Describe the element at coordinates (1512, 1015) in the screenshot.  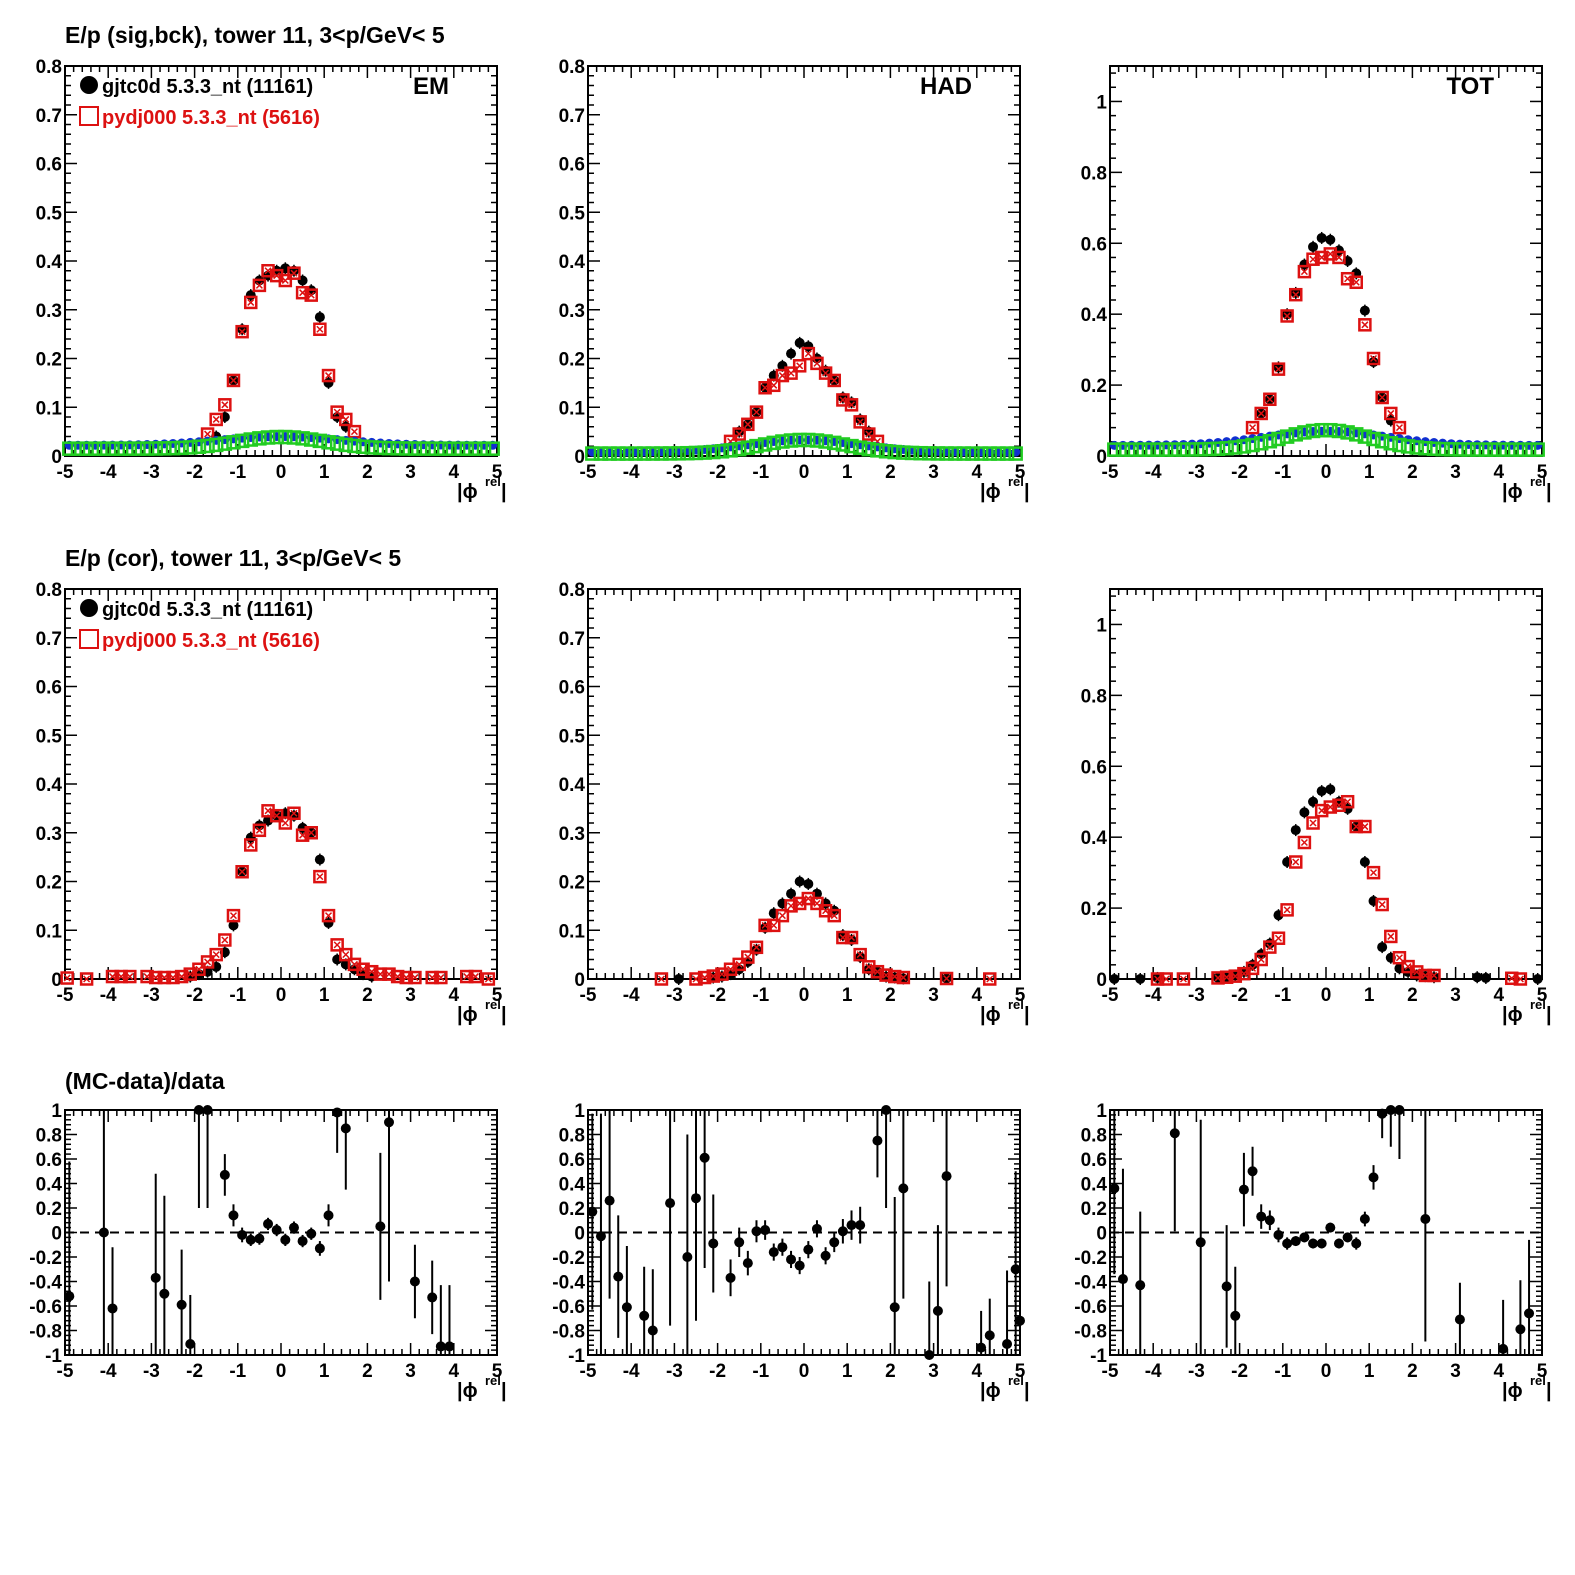
I see `x-axis-label: |ϕ` at that location.